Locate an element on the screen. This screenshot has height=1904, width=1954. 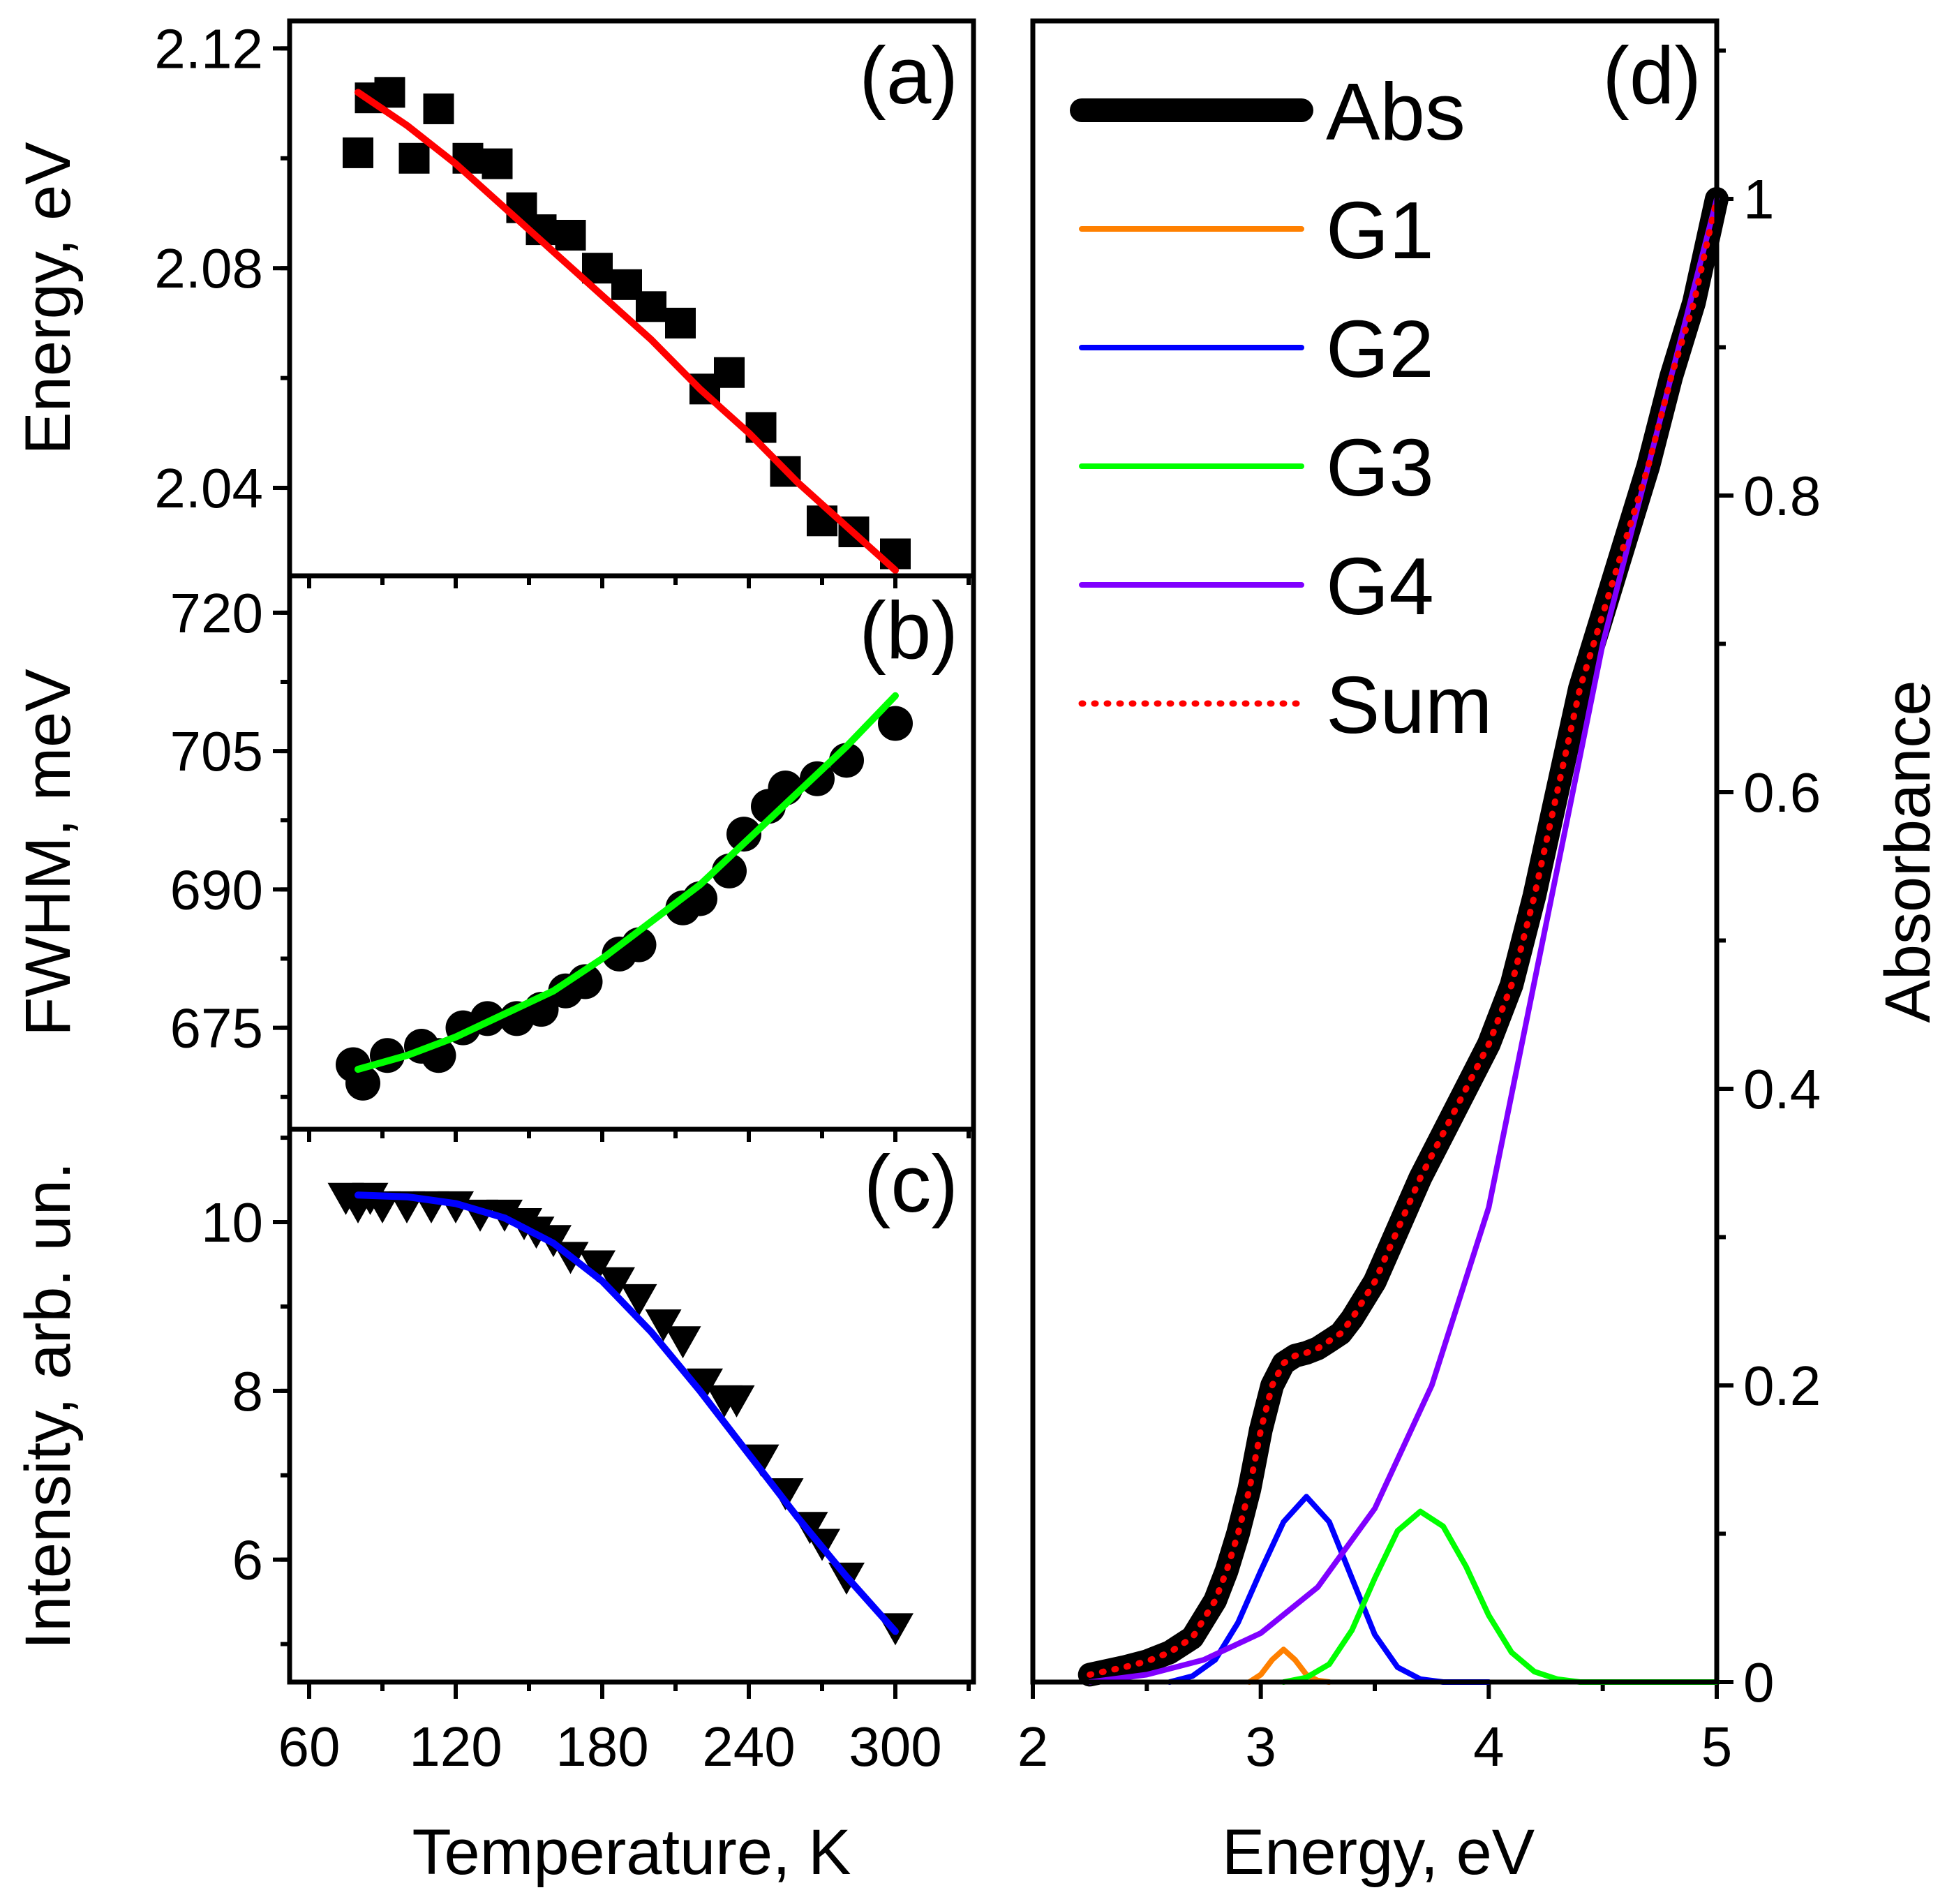
x-axis-title-energy: Energy, eV is located at coordinates (1378, 1853).